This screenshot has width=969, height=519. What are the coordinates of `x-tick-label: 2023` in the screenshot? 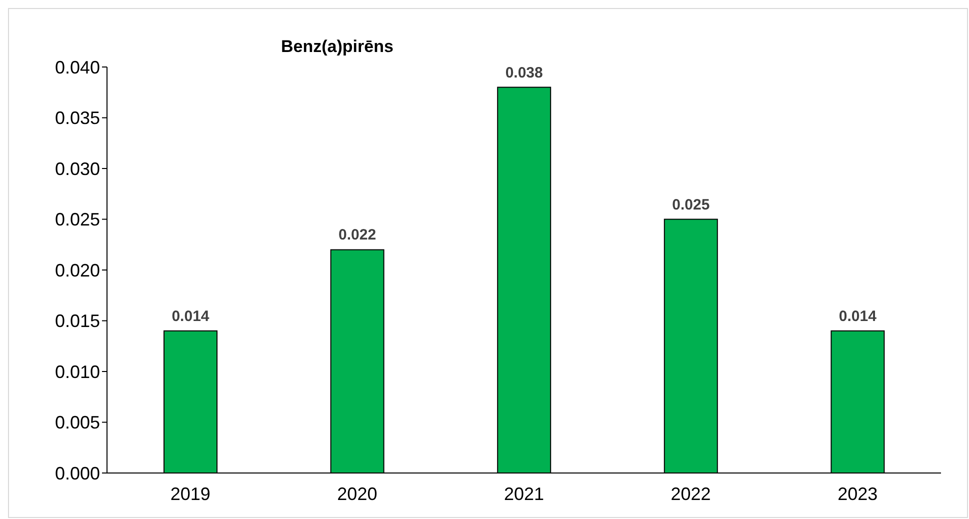 It's located at (858, 494).